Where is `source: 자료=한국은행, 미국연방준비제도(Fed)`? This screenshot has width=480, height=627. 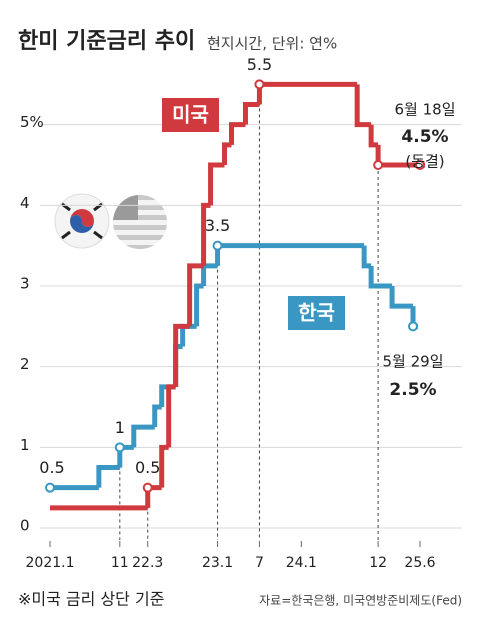 source: 자료=한국은행, 미국연방준비제도(Fed) is located at coordinates (360, 600).